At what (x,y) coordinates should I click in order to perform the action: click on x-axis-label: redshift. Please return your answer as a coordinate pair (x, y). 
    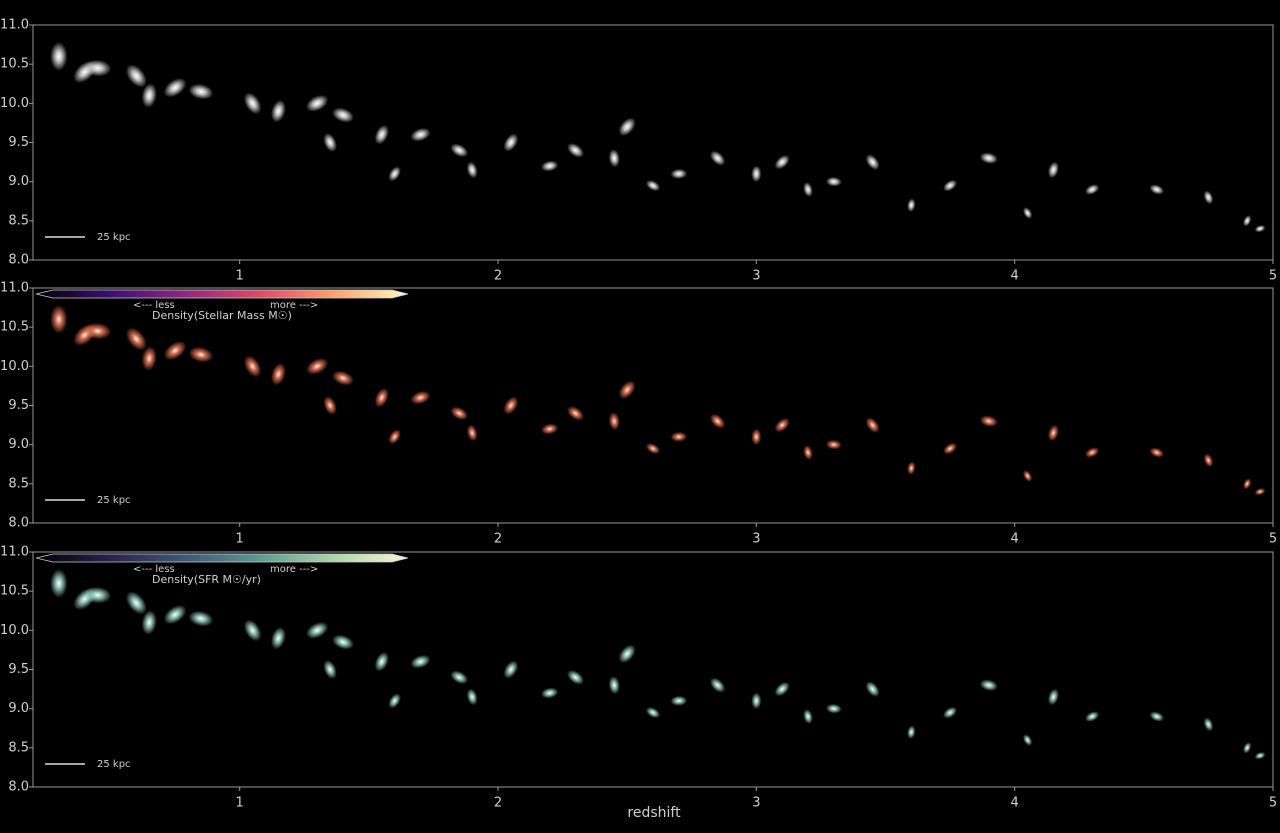
    Looking at the image, I should click on (654, 813).